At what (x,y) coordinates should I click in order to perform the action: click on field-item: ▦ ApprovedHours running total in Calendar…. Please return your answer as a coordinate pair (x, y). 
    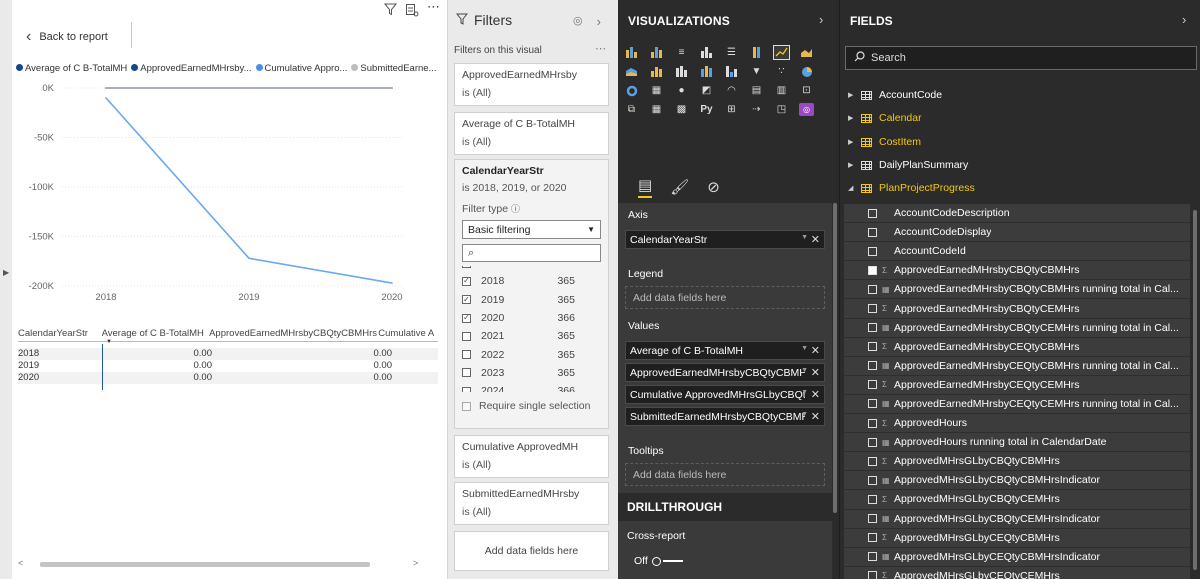
    Looking at the image, I should click on (1017, 443).